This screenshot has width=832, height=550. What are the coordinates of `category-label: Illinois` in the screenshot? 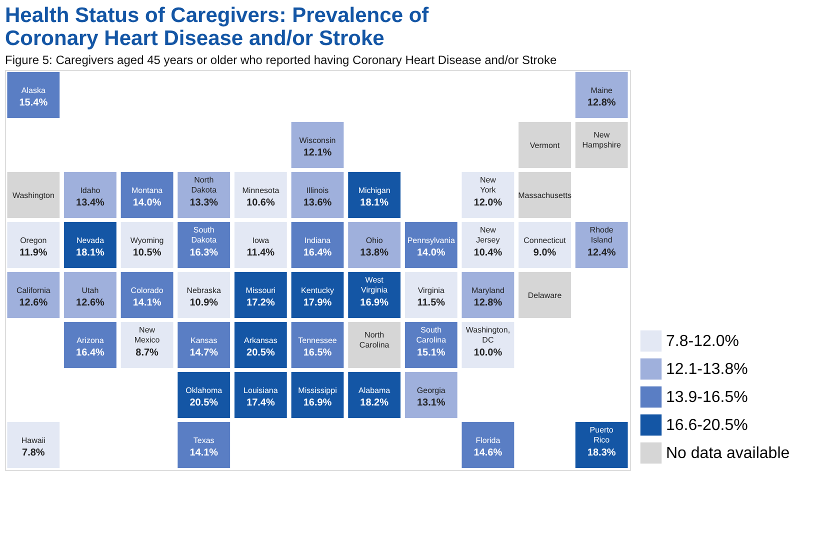 It's located at (317, 190).